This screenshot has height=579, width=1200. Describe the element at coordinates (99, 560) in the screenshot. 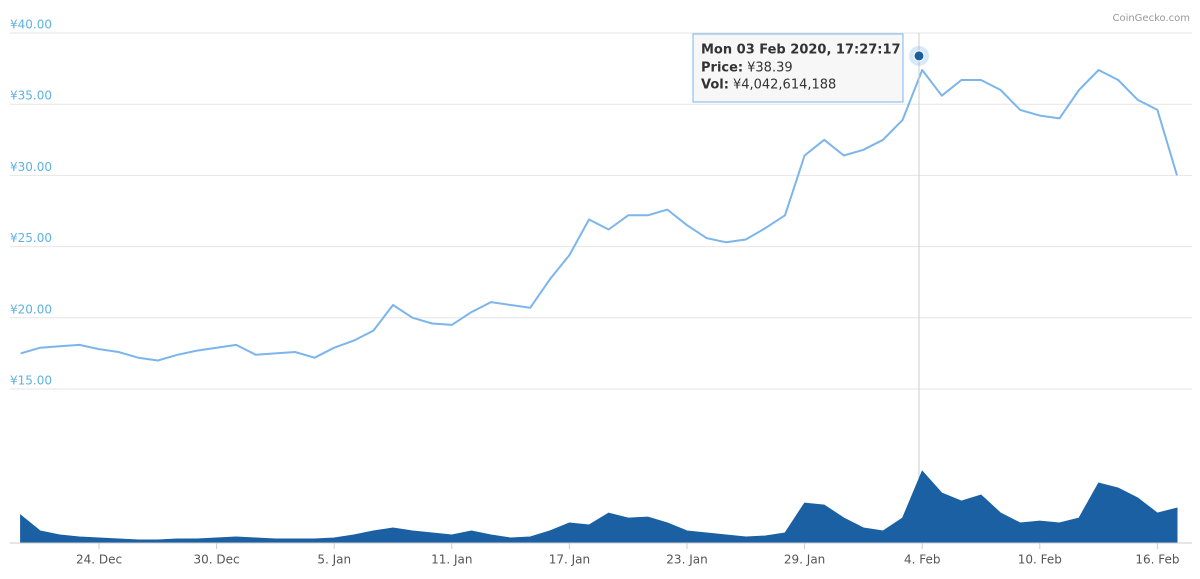

I see `x-tick-label: 24. Dec` at that location.